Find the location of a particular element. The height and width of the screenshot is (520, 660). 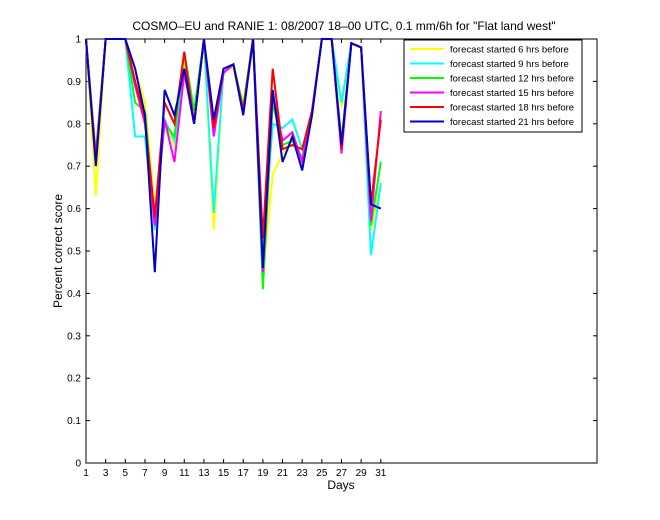

x-tick-label: 31 is located at coordinates (381, 473).